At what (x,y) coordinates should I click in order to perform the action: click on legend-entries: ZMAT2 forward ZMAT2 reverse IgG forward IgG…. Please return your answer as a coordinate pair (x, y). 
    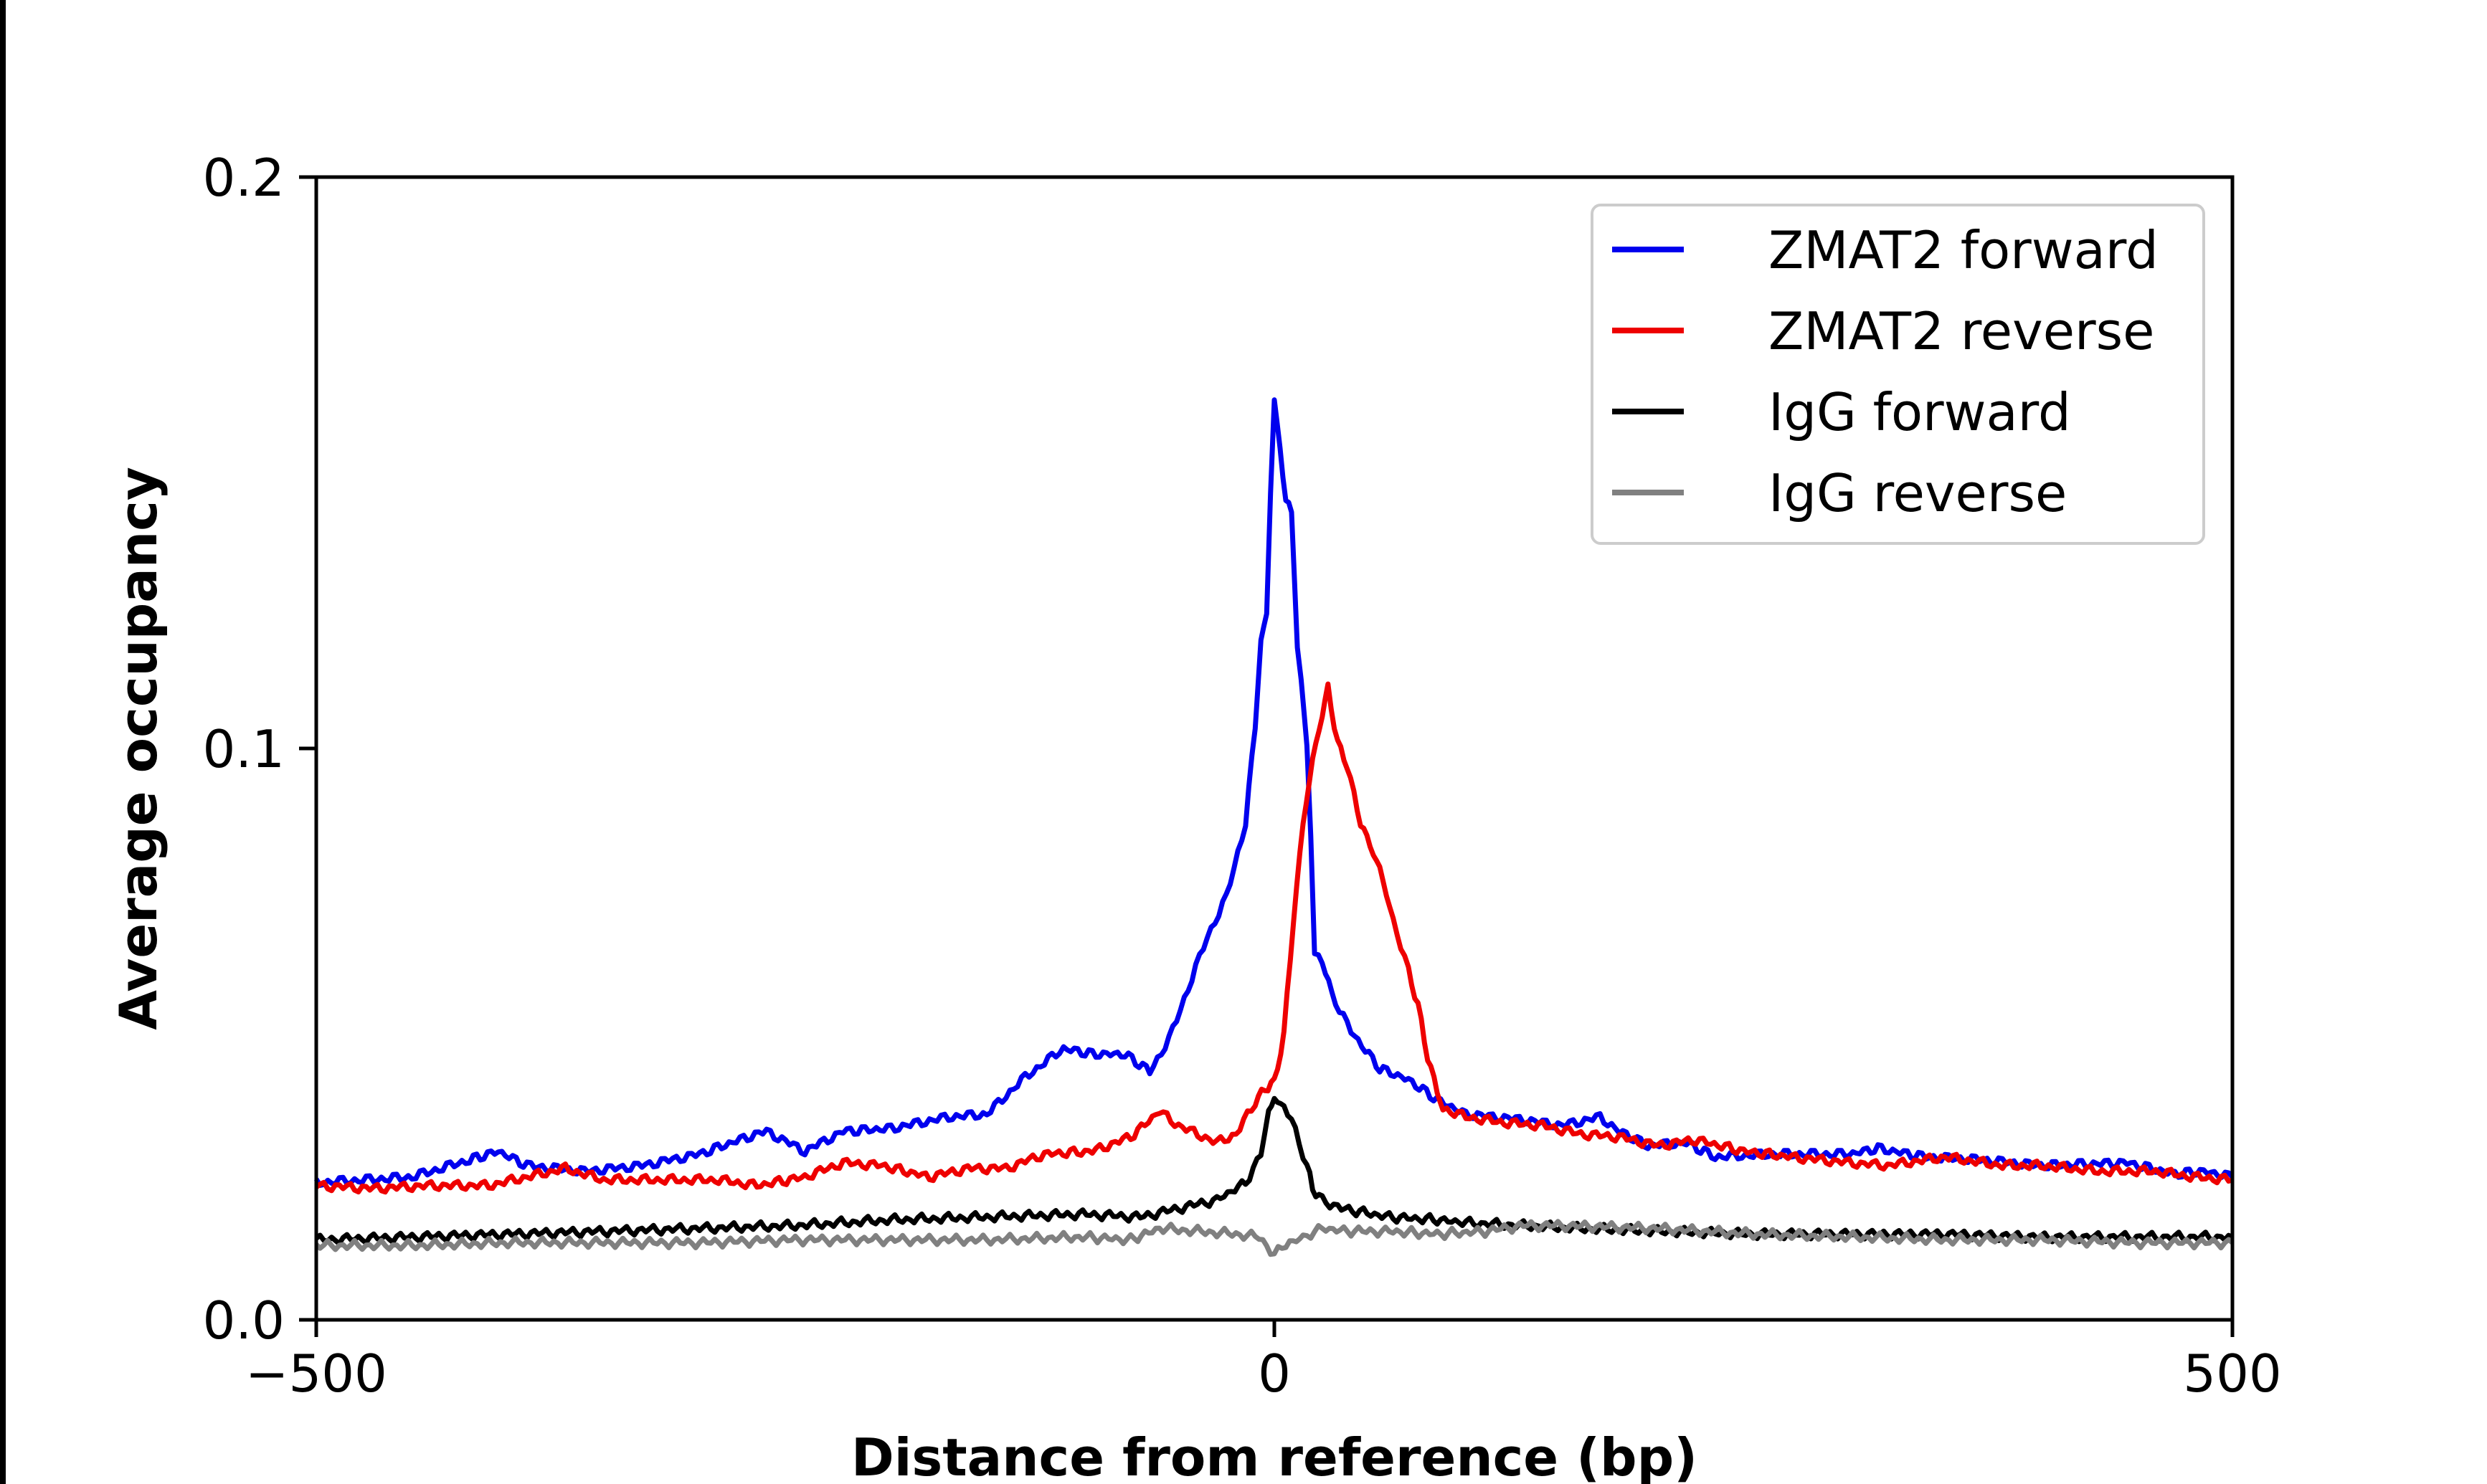
    Looking at the image, I should click on (1886, 372).